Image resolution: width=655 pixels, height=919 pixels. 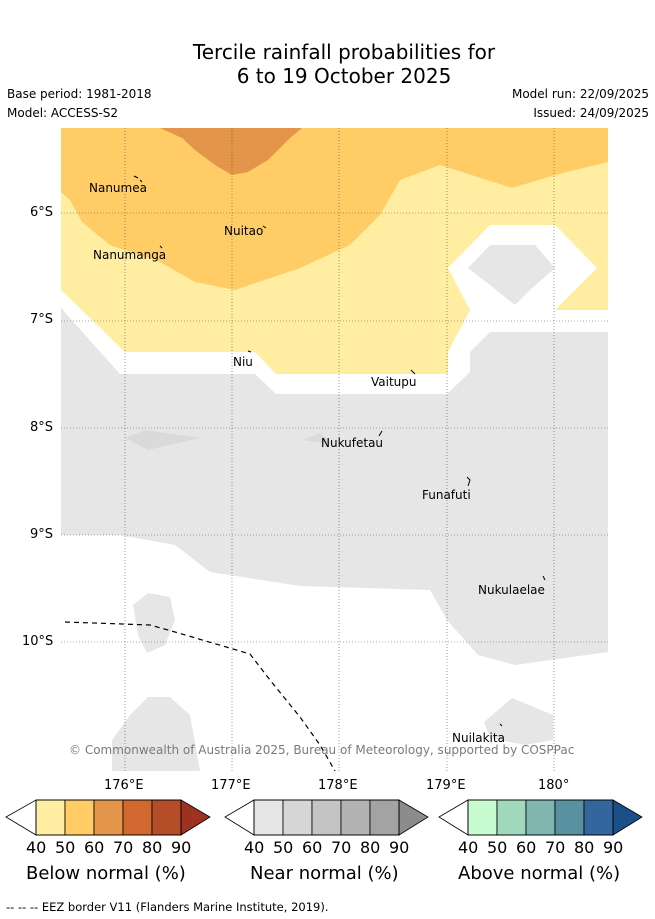 I want to click on title-line-1: Tercile rainfall probabilities for, so click(x=344, y=52).